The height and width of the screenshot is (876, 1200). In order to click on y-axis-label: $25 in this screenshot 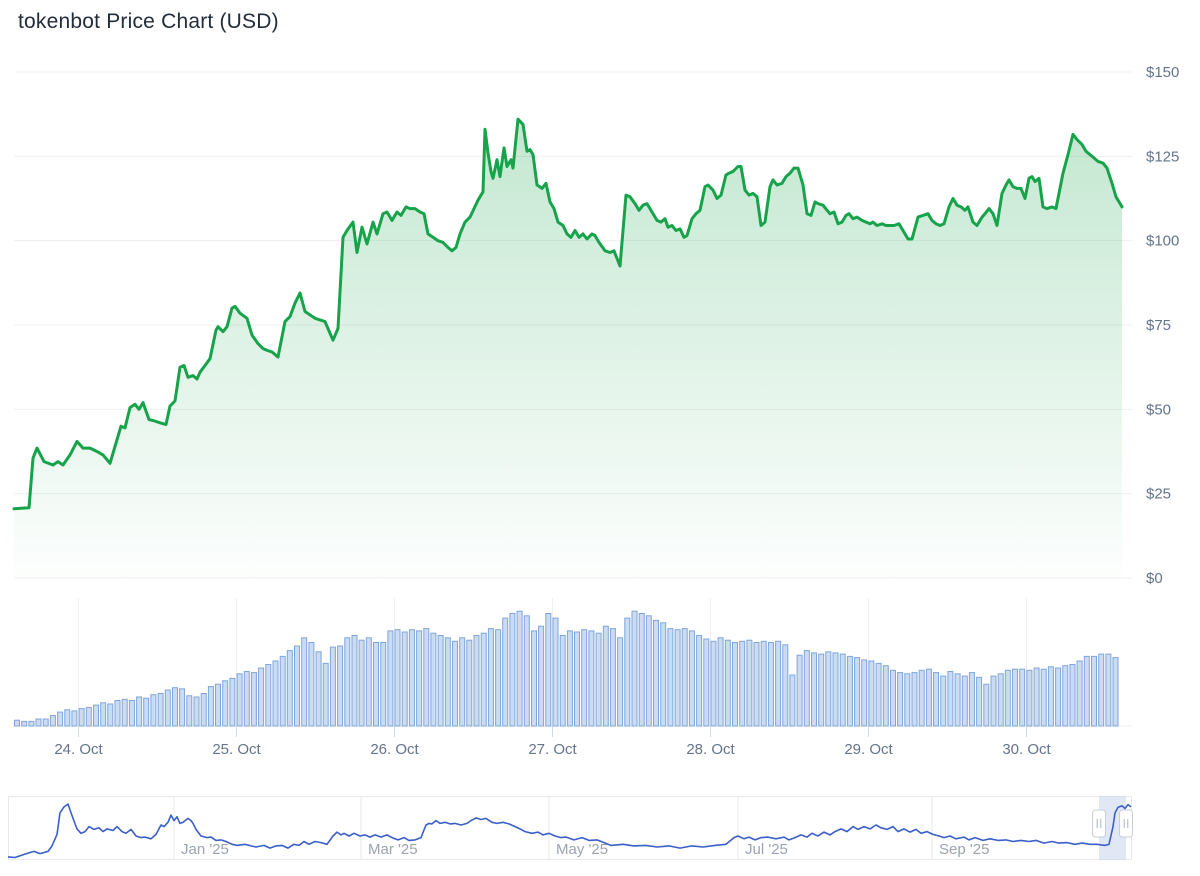, I will do `click(1158, 494)`.